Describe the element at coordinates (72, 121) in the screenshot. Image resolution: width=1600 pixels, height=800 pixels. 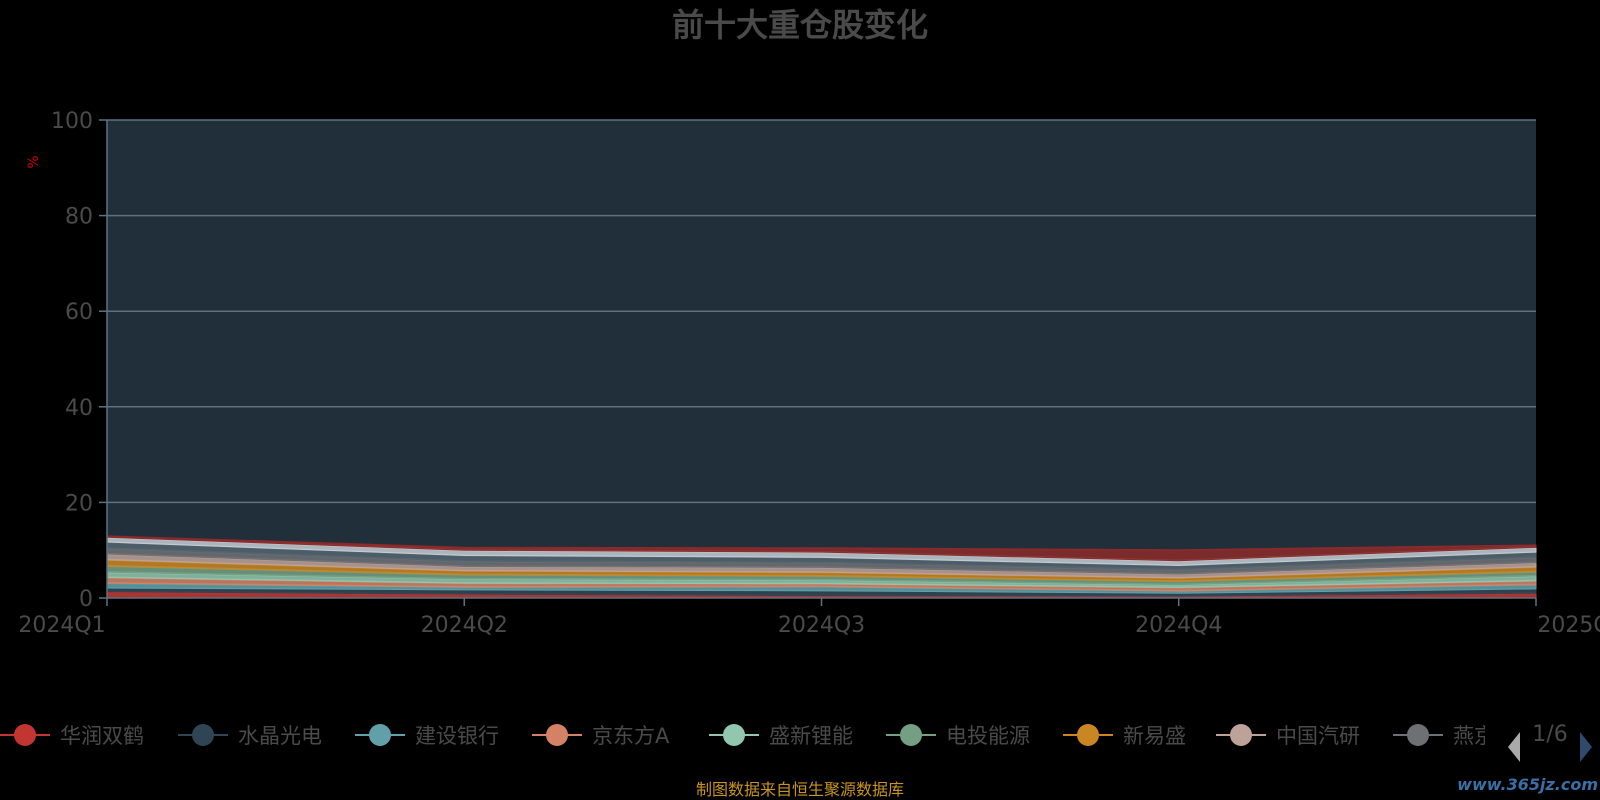
I see `y-tick-label: 100` at that location.